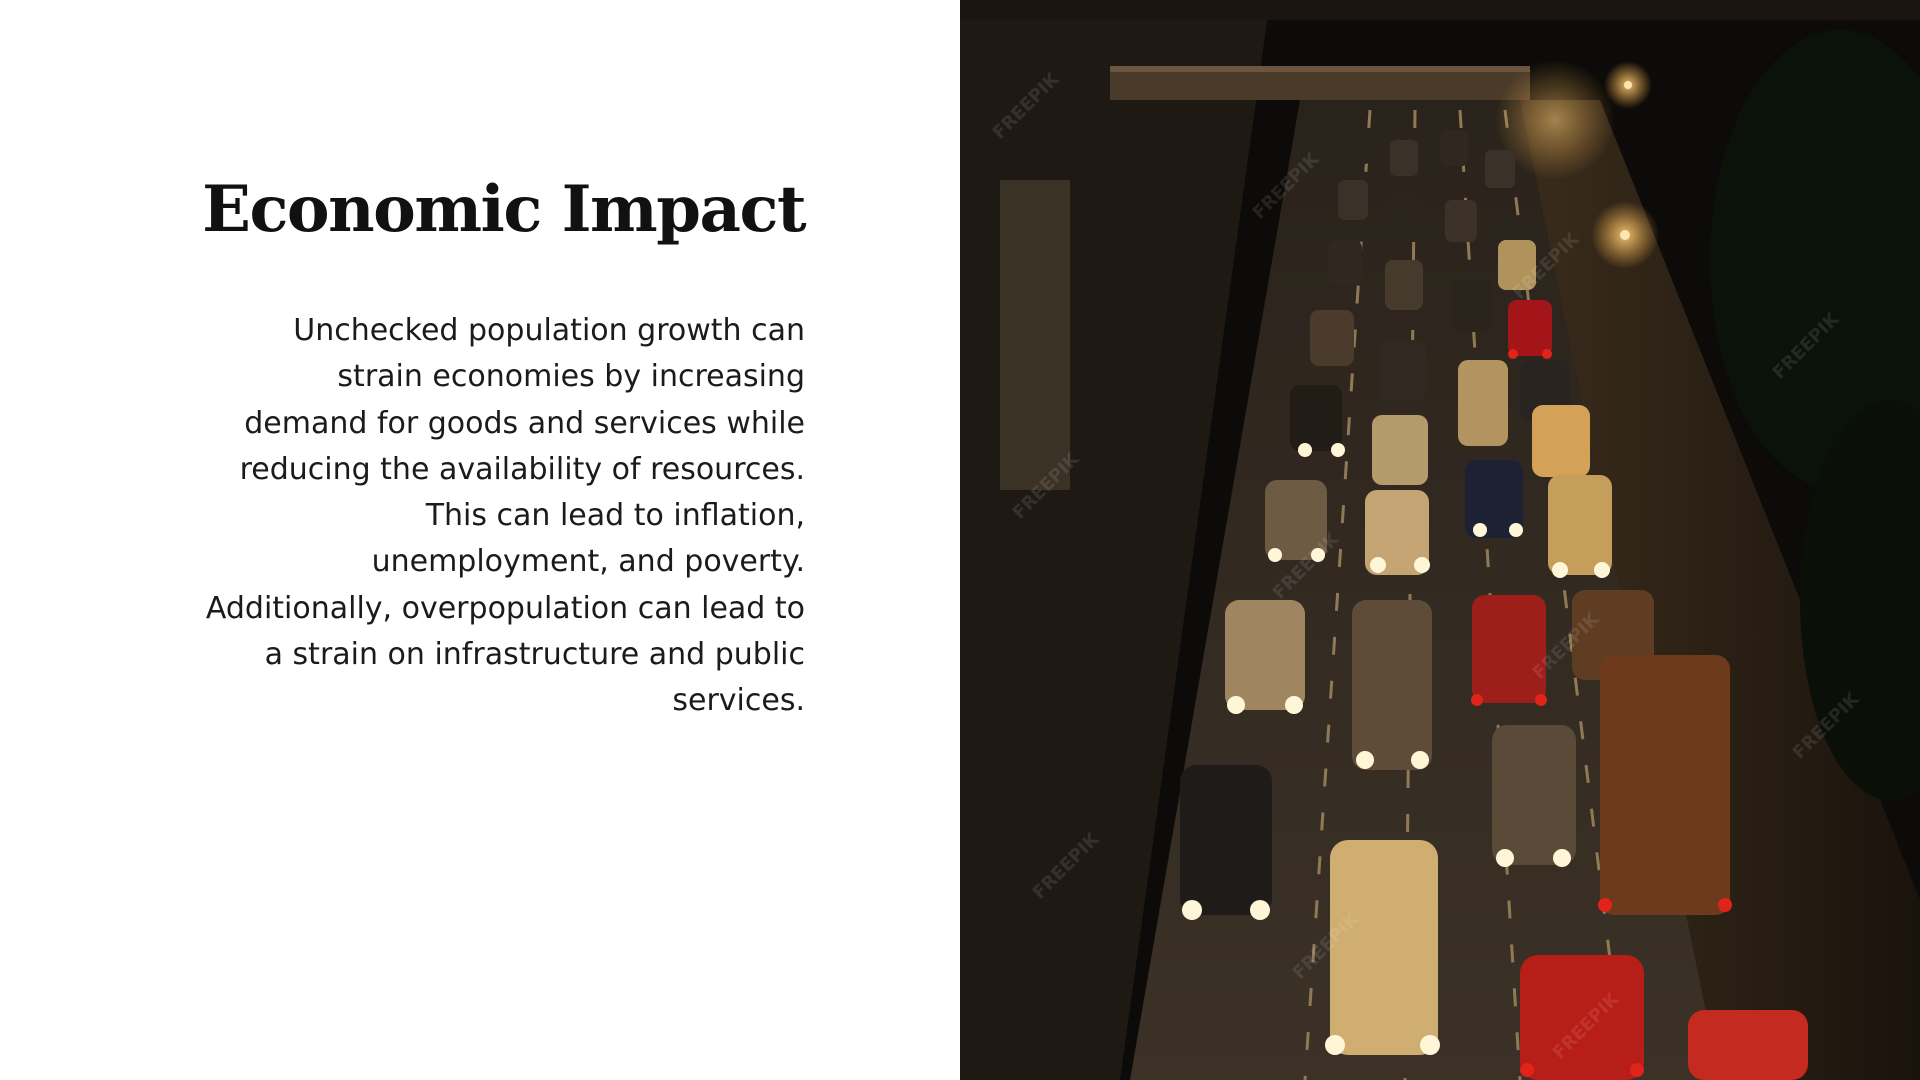 Image resolution: width=1920 pixels, height=1080 pixels. What do you see at coordinates (1440, 10) in the screenshot?
I see `top-edge` at bounding box center [1440, 10].